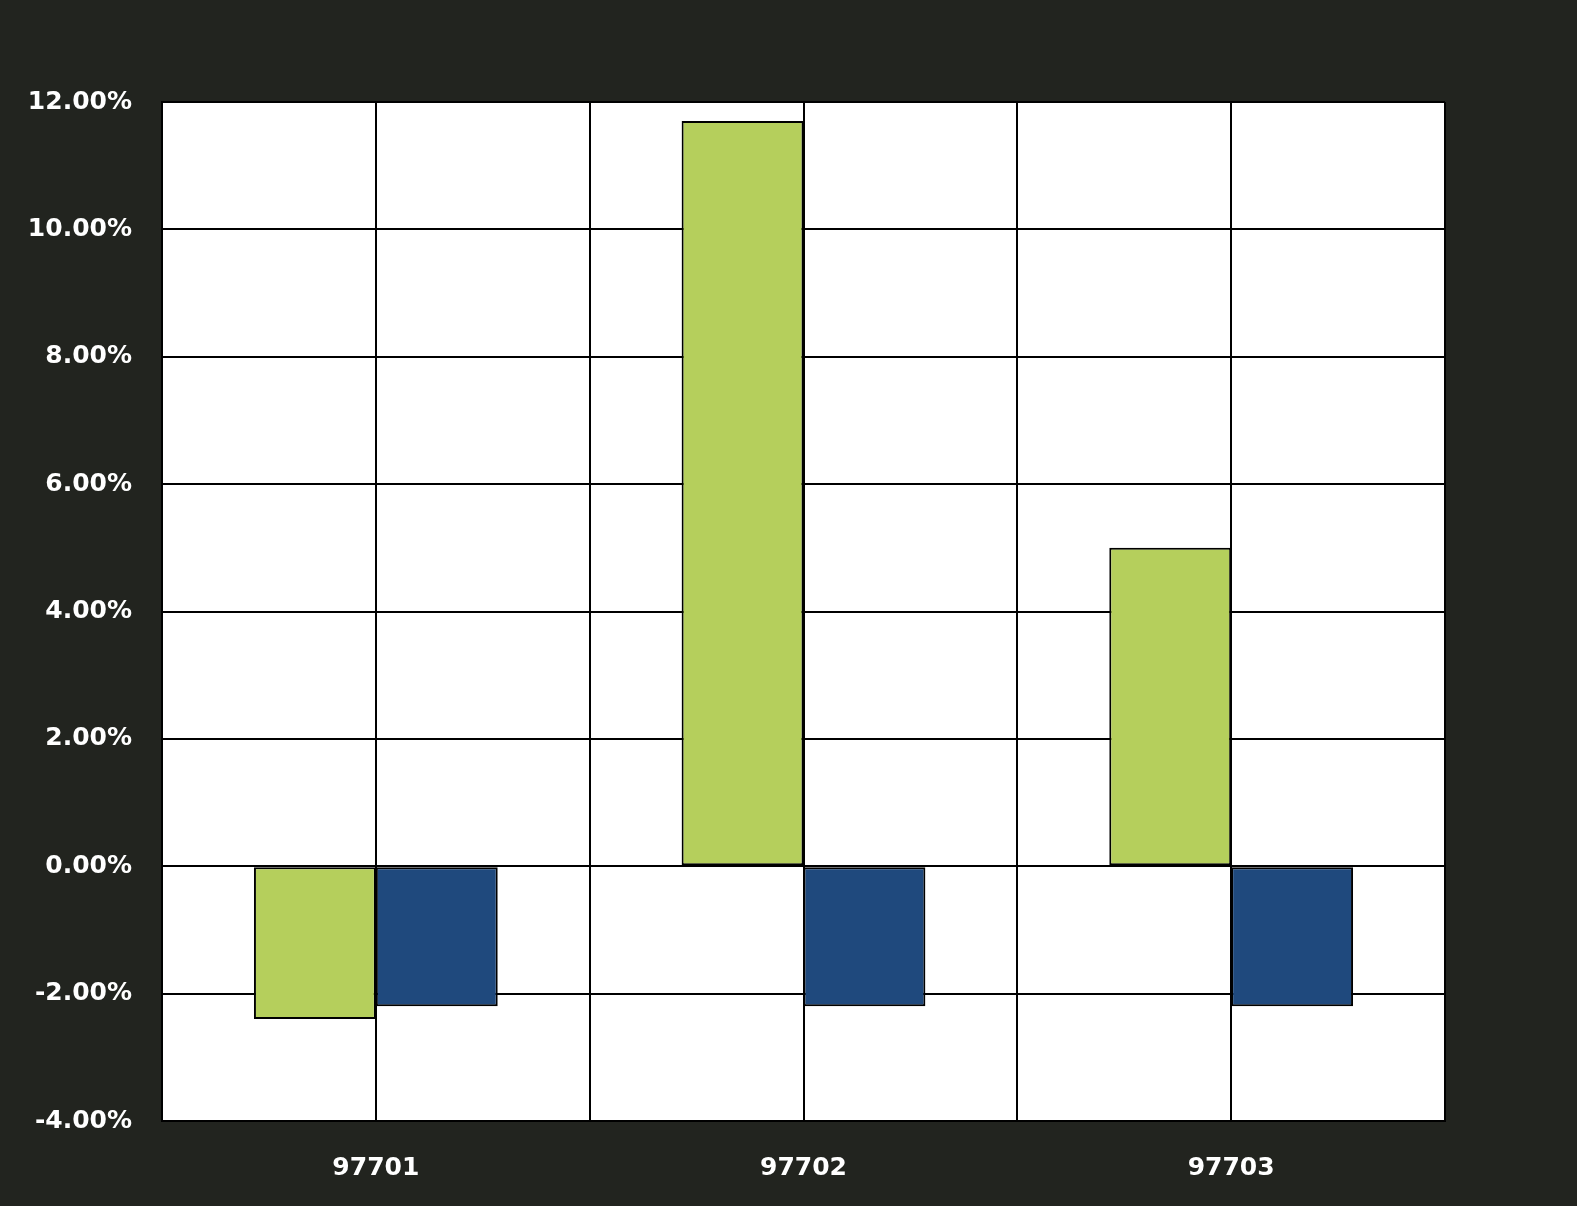 This screenshot has width=1577, height=1206. I want to click on y-tick-label: 6.00%, so click(88, 482).